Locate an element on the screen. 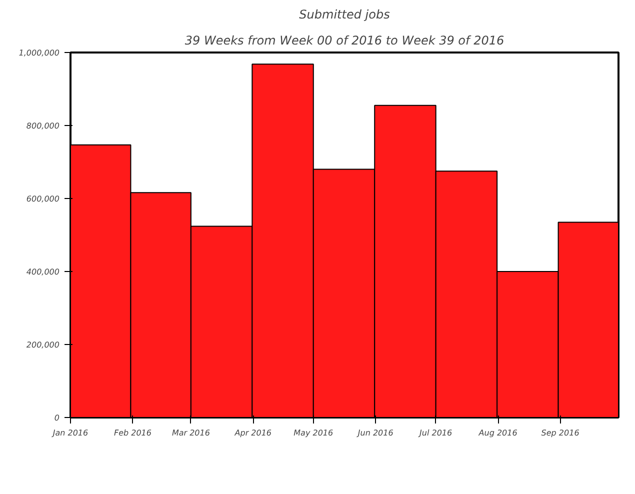  y-tick-label: 400,000 is located at coordinates (43, 272).